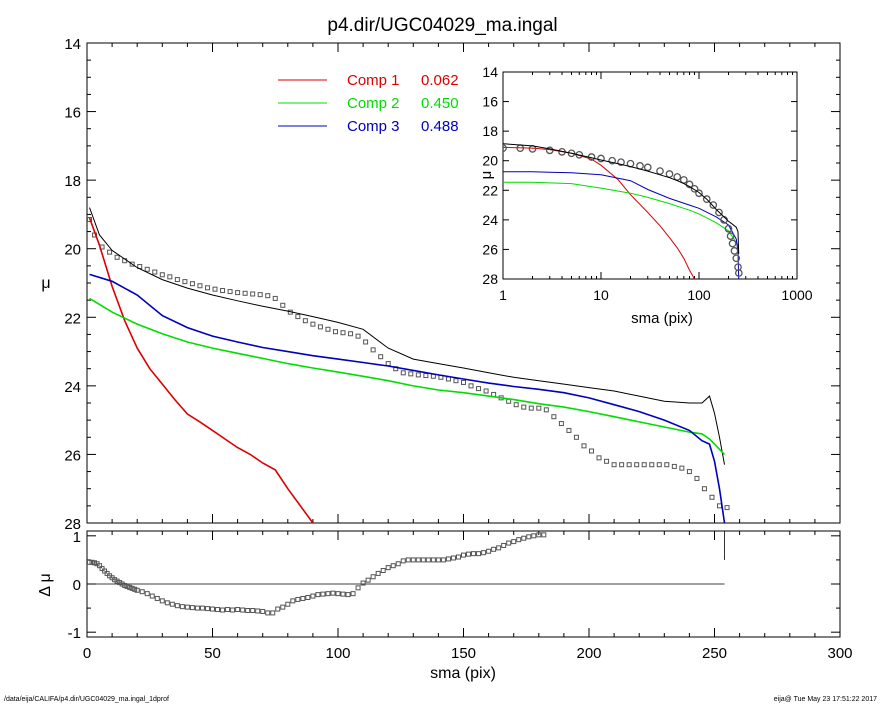  What do you see at coordinates (503, 295) in the screenshot?
I see `inset-x-tick-label: 1` at bounding box center [503, 295].